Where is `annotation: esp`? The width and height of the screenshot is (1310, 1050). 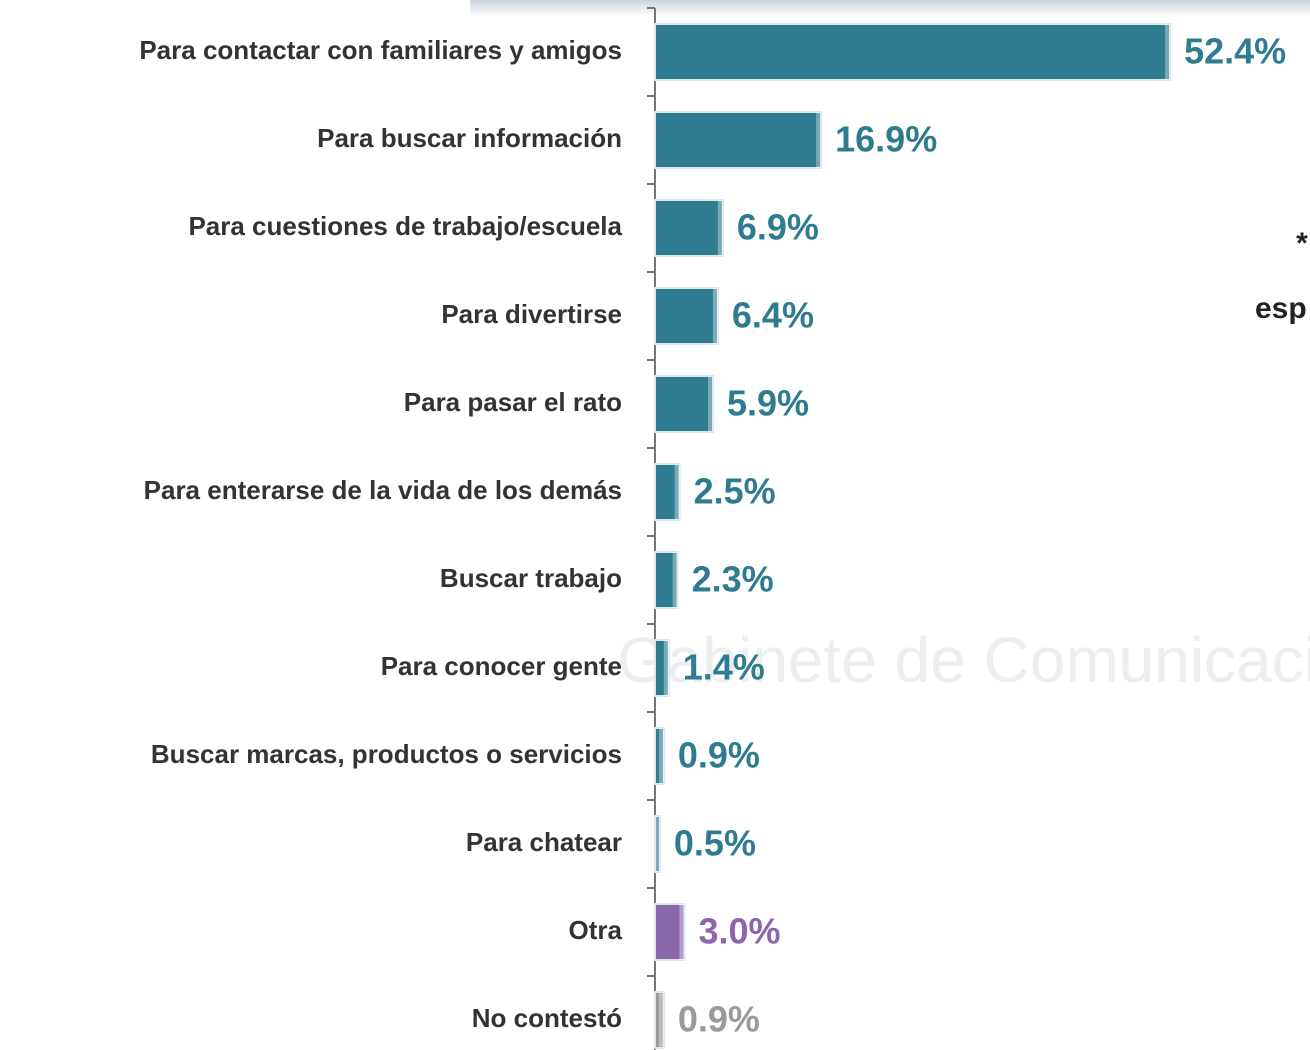 annotation: esp is located at coordinates (1281, 308).